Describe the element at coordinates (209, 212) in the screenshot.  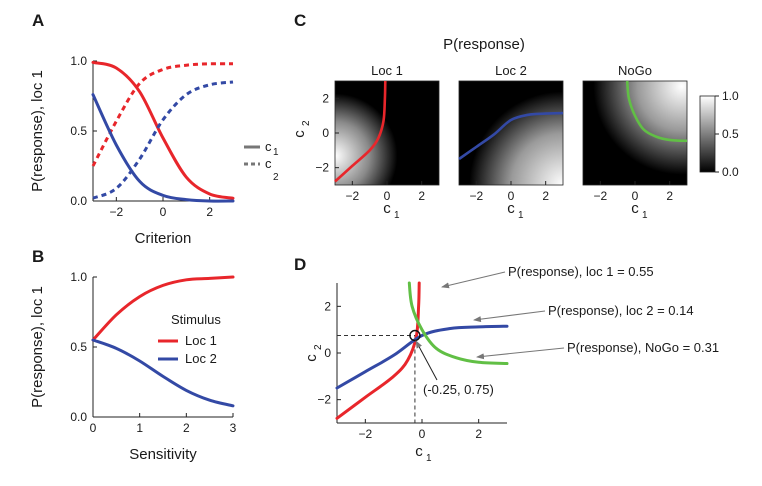
I see `panel-a-xtick-label: 2` at that location.